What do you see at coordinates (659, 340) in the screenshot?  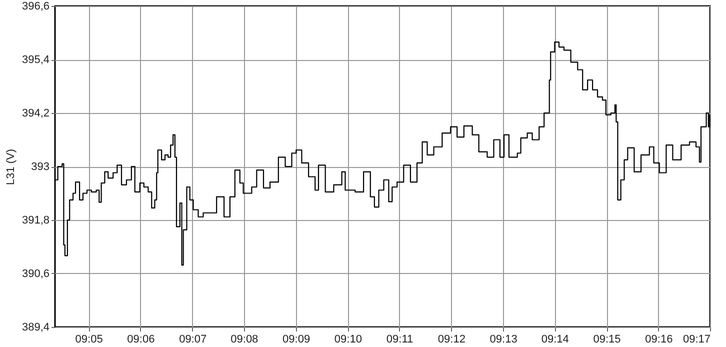 I see `x-tick-label: 09:16` at bounding box center [659, 340].